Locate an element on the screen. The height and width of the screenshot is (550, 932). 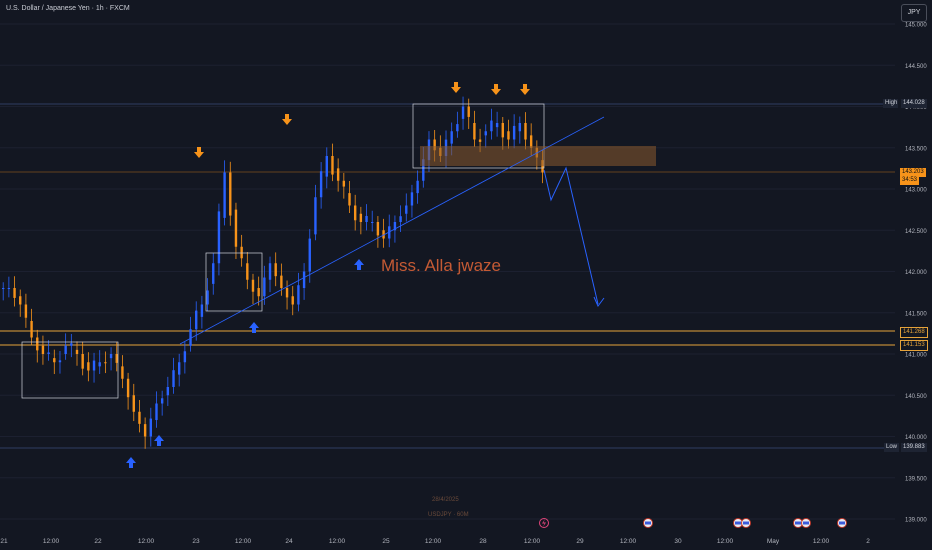
event-icons is located at coordinates (693, 523).